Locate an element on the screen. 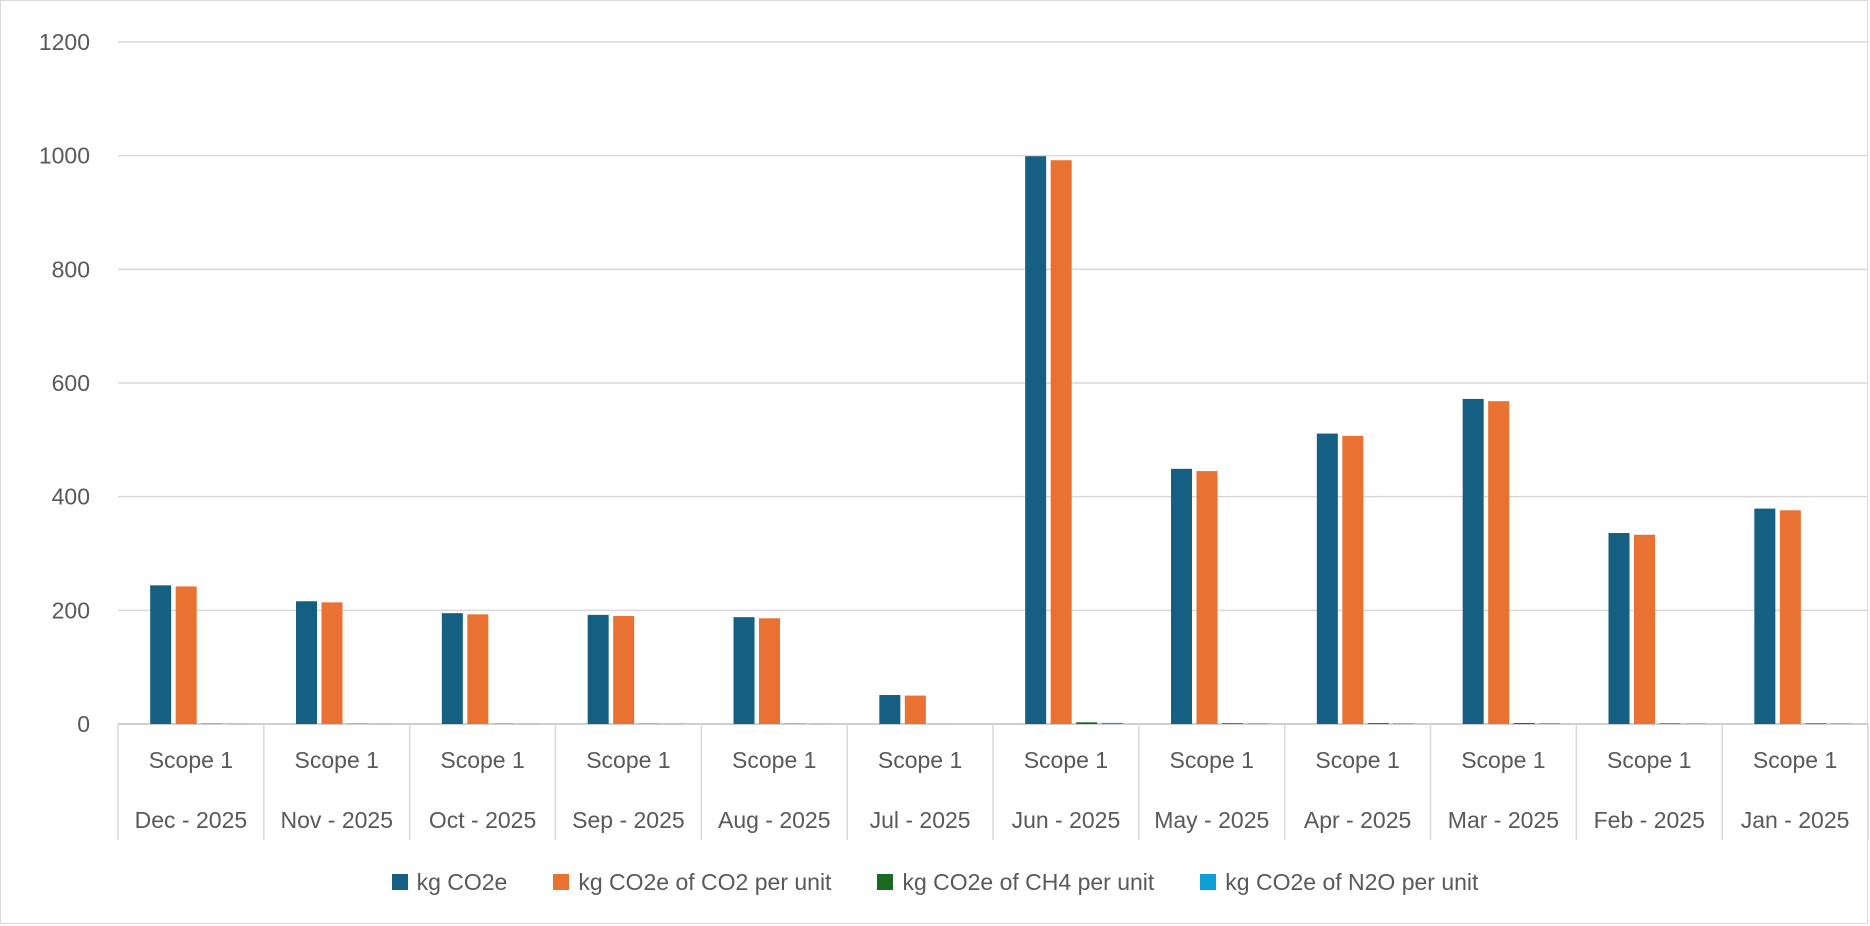 The height and width of the screenshot is (926, 1870). category-month-label: Oct - 2025 is located at coordinates (482, 820).